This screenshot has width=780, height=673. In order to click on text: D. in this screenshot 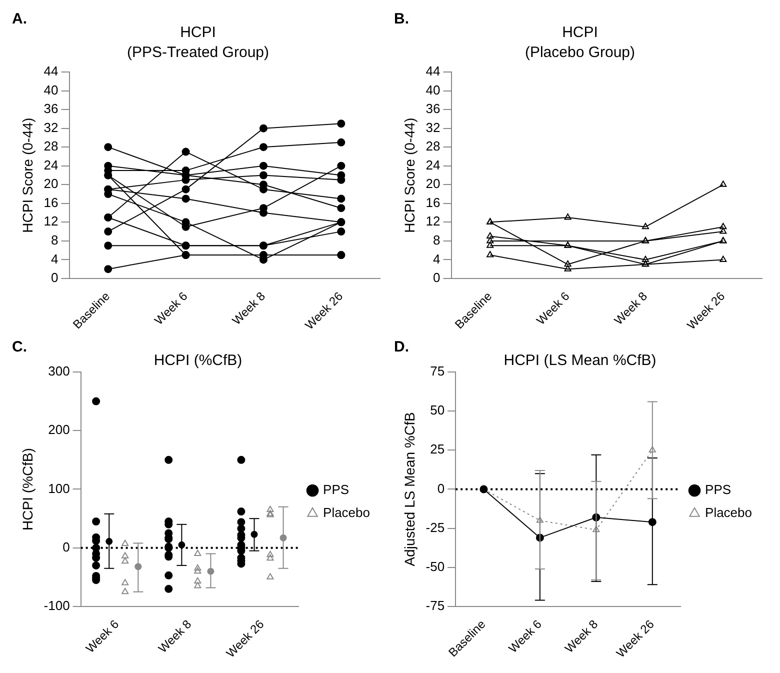, I will do `click(401, 347)`.